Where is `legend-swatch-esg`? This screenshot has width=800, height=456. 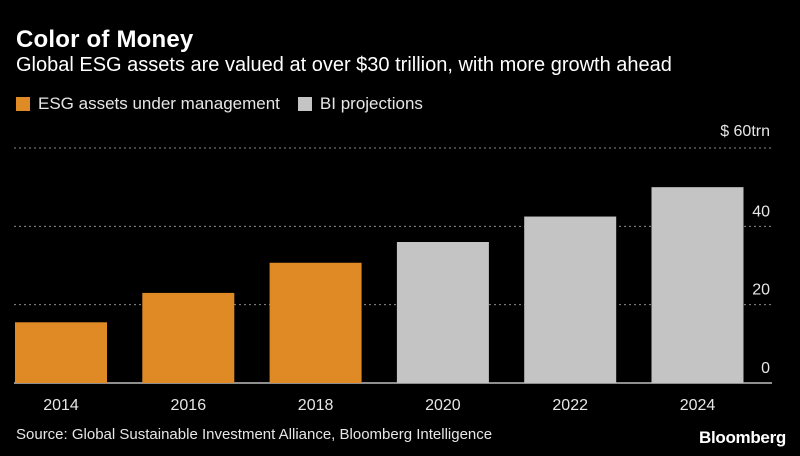
legend-swatch-esg is located at coordinates (23, 104).